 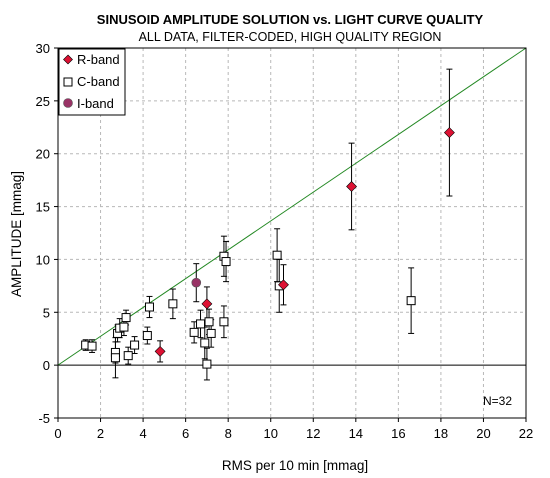 What do you see at coordinates (98, 81) in the screenshot?
I see `legend-c-band-label: C-band` at bounding box center [98, 81].